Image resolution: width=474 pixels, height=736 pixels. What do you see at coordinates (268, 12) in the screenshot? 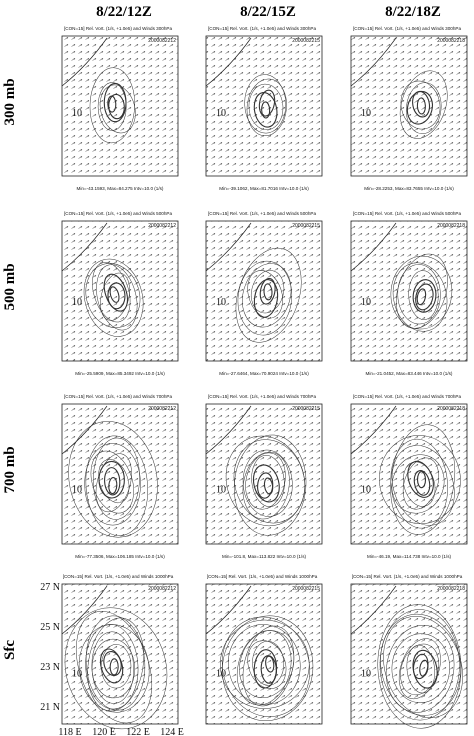
I see `column-header: 8/22/15Z` at bounding box center [268, 12].